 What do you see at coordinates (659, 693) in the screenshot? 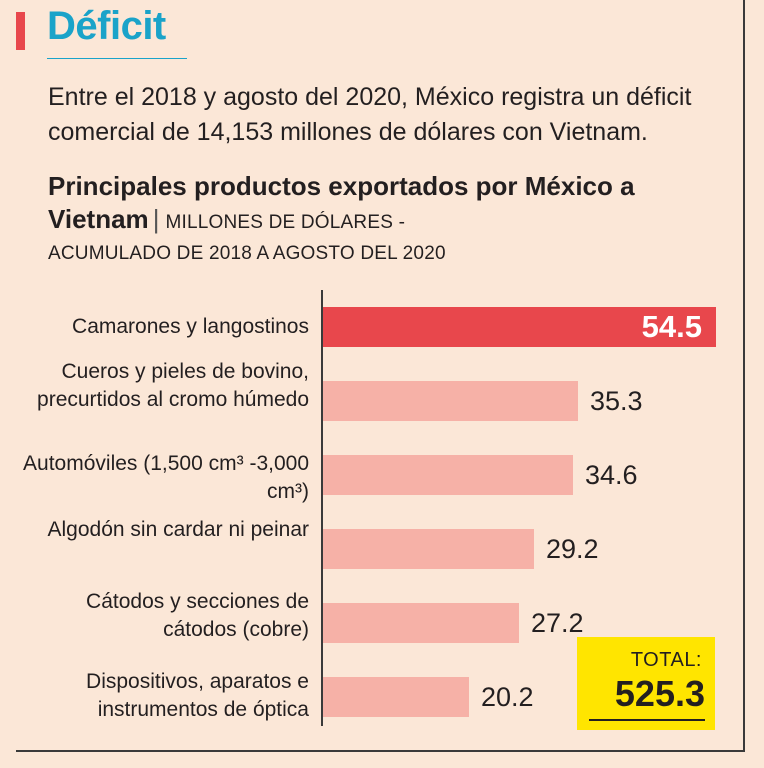
I see `total-value: 525.3` at bounding box center [659, 693].